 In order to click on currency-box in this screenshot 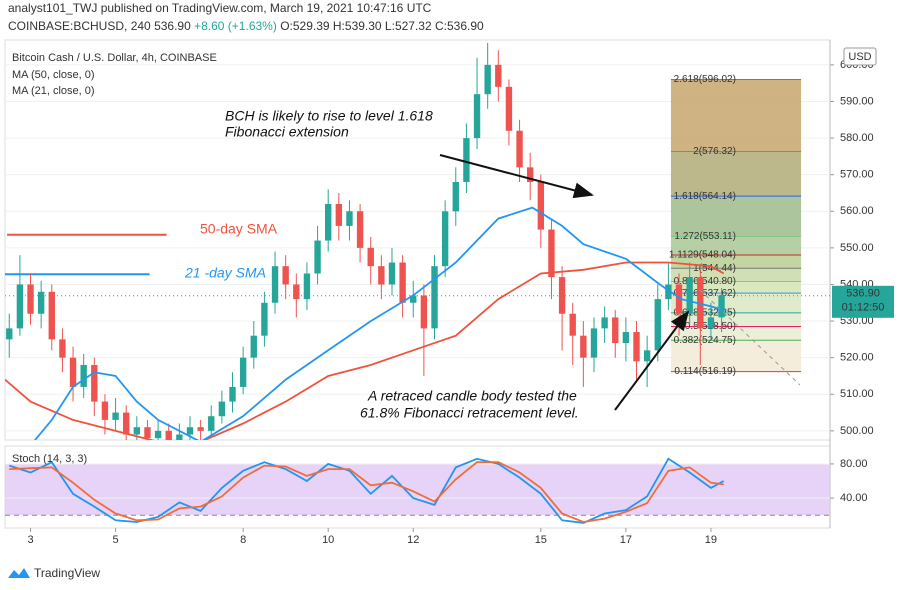, I will do `click(860, 56)`.